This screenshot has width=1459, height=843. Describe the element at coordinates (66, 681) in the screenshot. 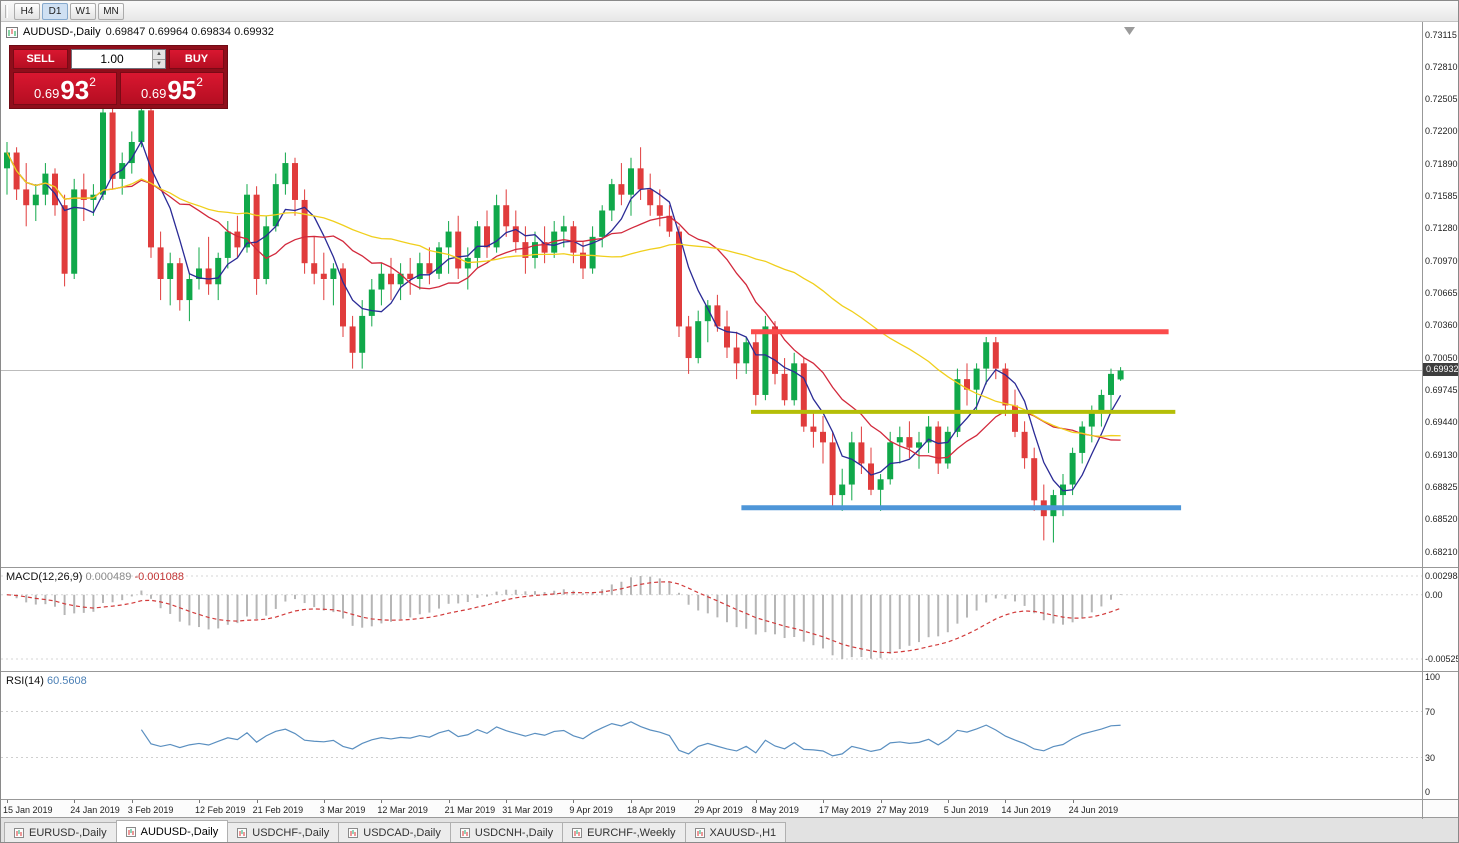

I see `rsi-value: 60.5608` at that location.